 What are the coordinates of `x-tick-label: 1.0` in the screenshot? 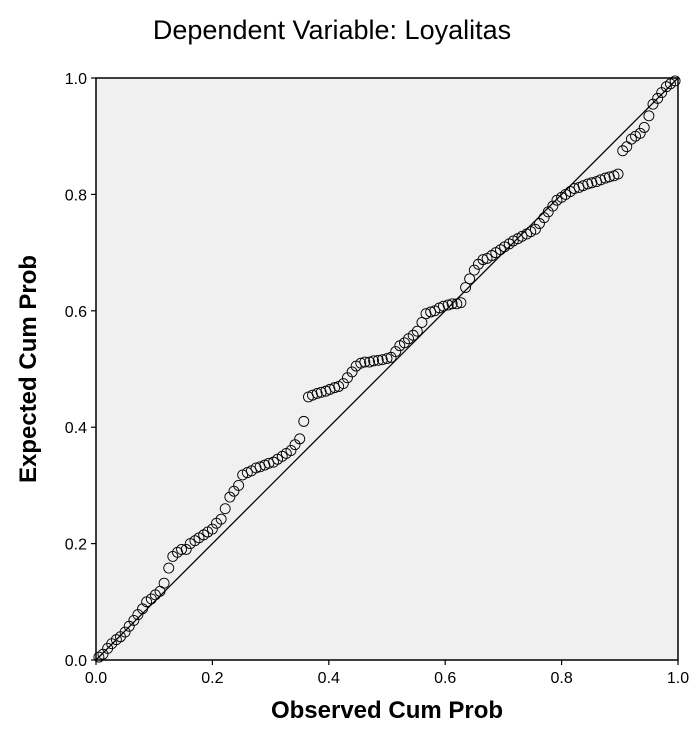 It's located at (678, 678).